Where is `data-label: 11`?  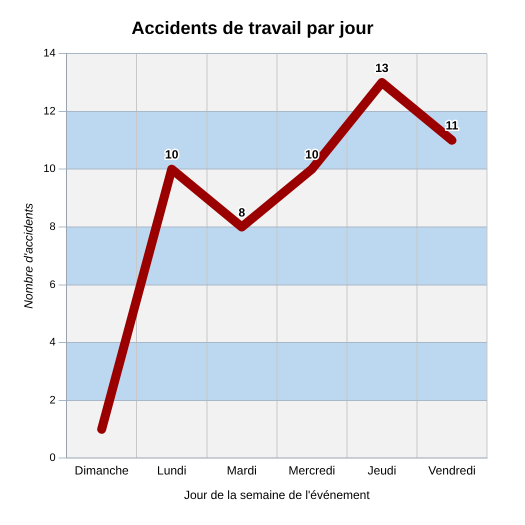 data-label: 11 is located at coordinates (452, 125).